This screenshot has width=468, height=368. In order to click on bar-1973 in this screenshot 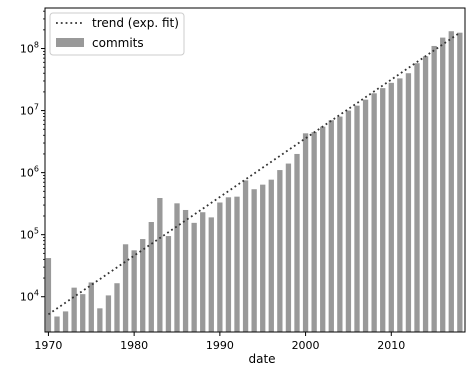, I will do `click(74, 309)`.